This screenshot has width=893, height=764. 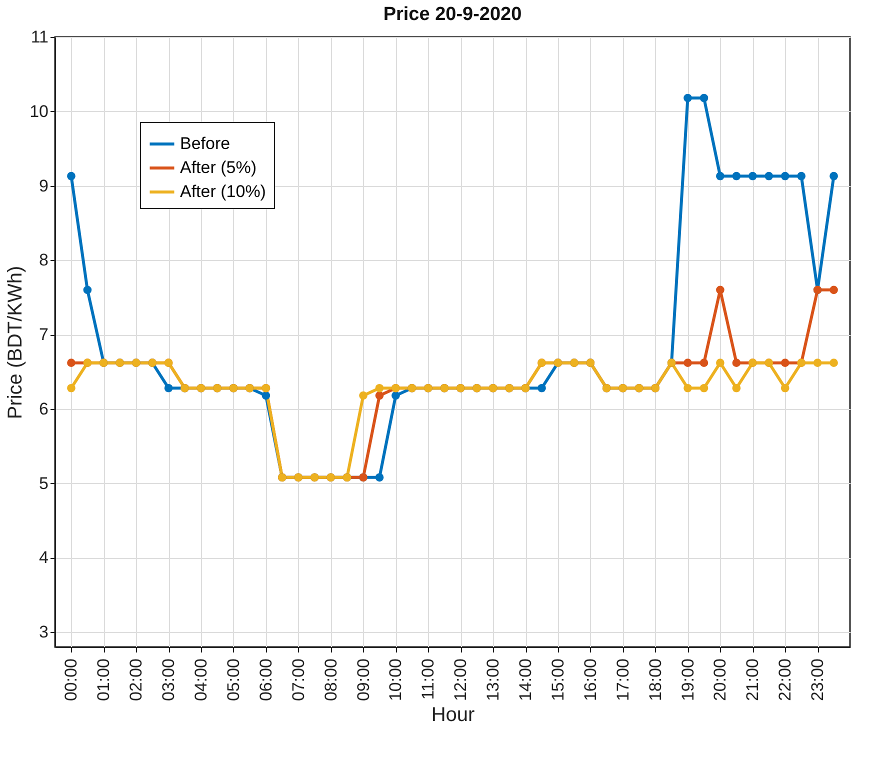 I want to click on x-tick-label: 05:00, so click(x=233, y=680).